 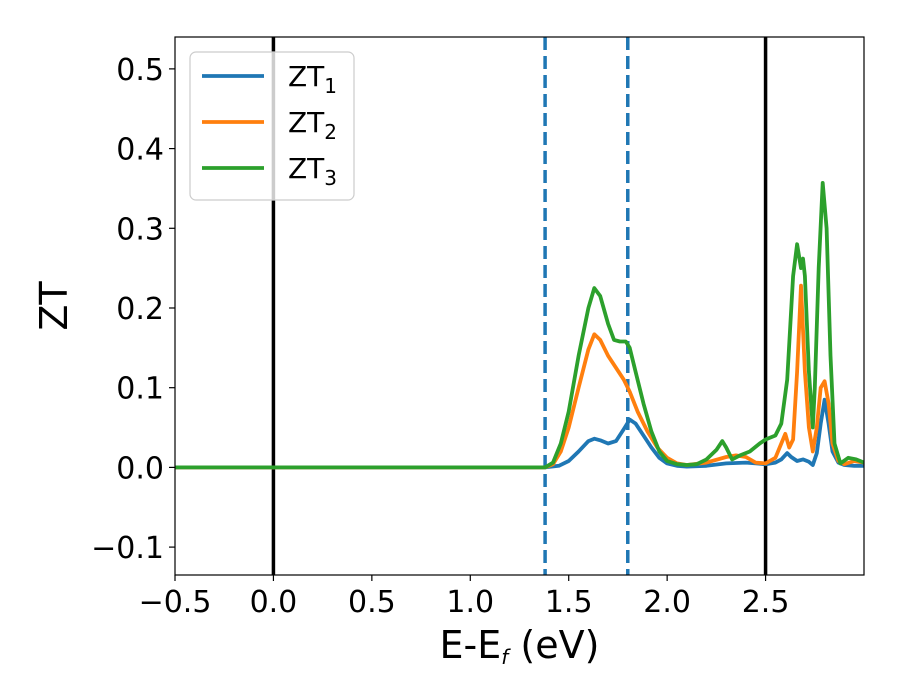 I want to click on x-axis-label-unit: (eV), so click(x=553, y=645).